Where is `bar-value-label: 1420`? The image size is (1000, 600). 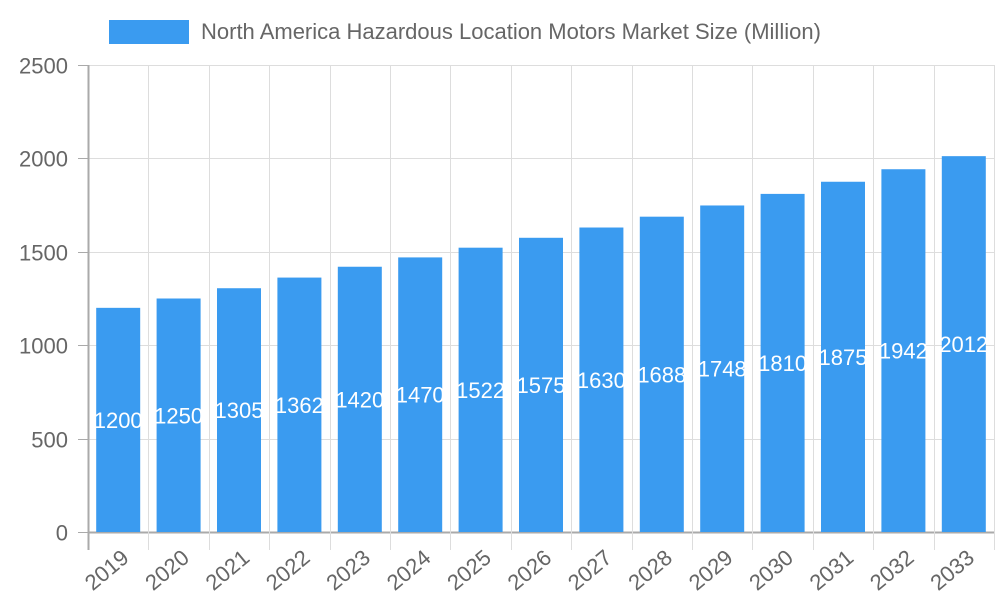
bar-value-label: 1420 is located at coordinates (359, 399).